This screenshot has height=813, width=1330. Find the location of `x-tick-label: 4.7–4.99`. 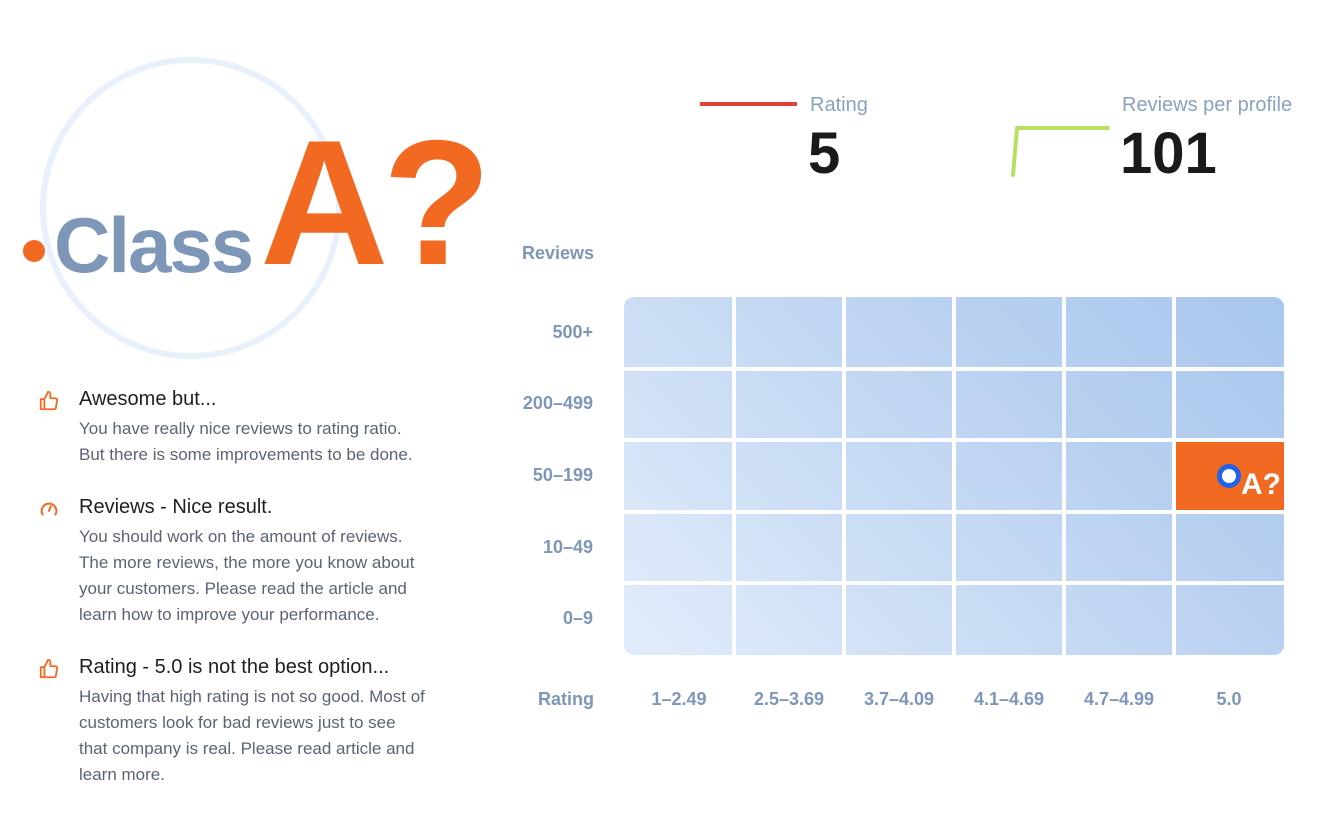

x-tick-label: 4.7–4.99 is located at coordinates (1119, 699).